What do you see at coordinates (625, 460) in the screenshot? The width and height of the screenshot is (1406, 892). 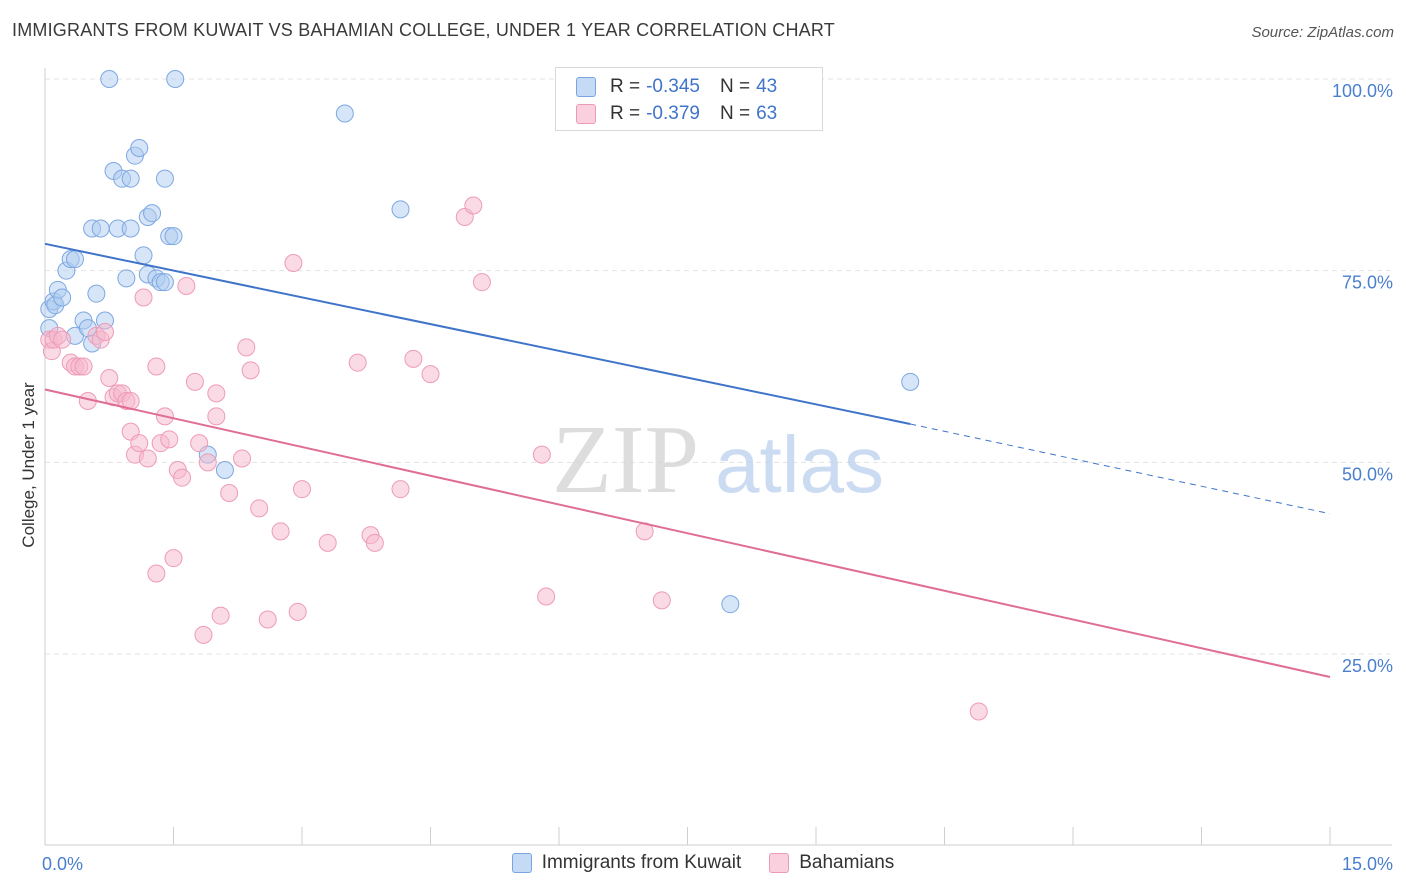 I see `watermark-zip: ZIP` at bounding box center [625, 460].